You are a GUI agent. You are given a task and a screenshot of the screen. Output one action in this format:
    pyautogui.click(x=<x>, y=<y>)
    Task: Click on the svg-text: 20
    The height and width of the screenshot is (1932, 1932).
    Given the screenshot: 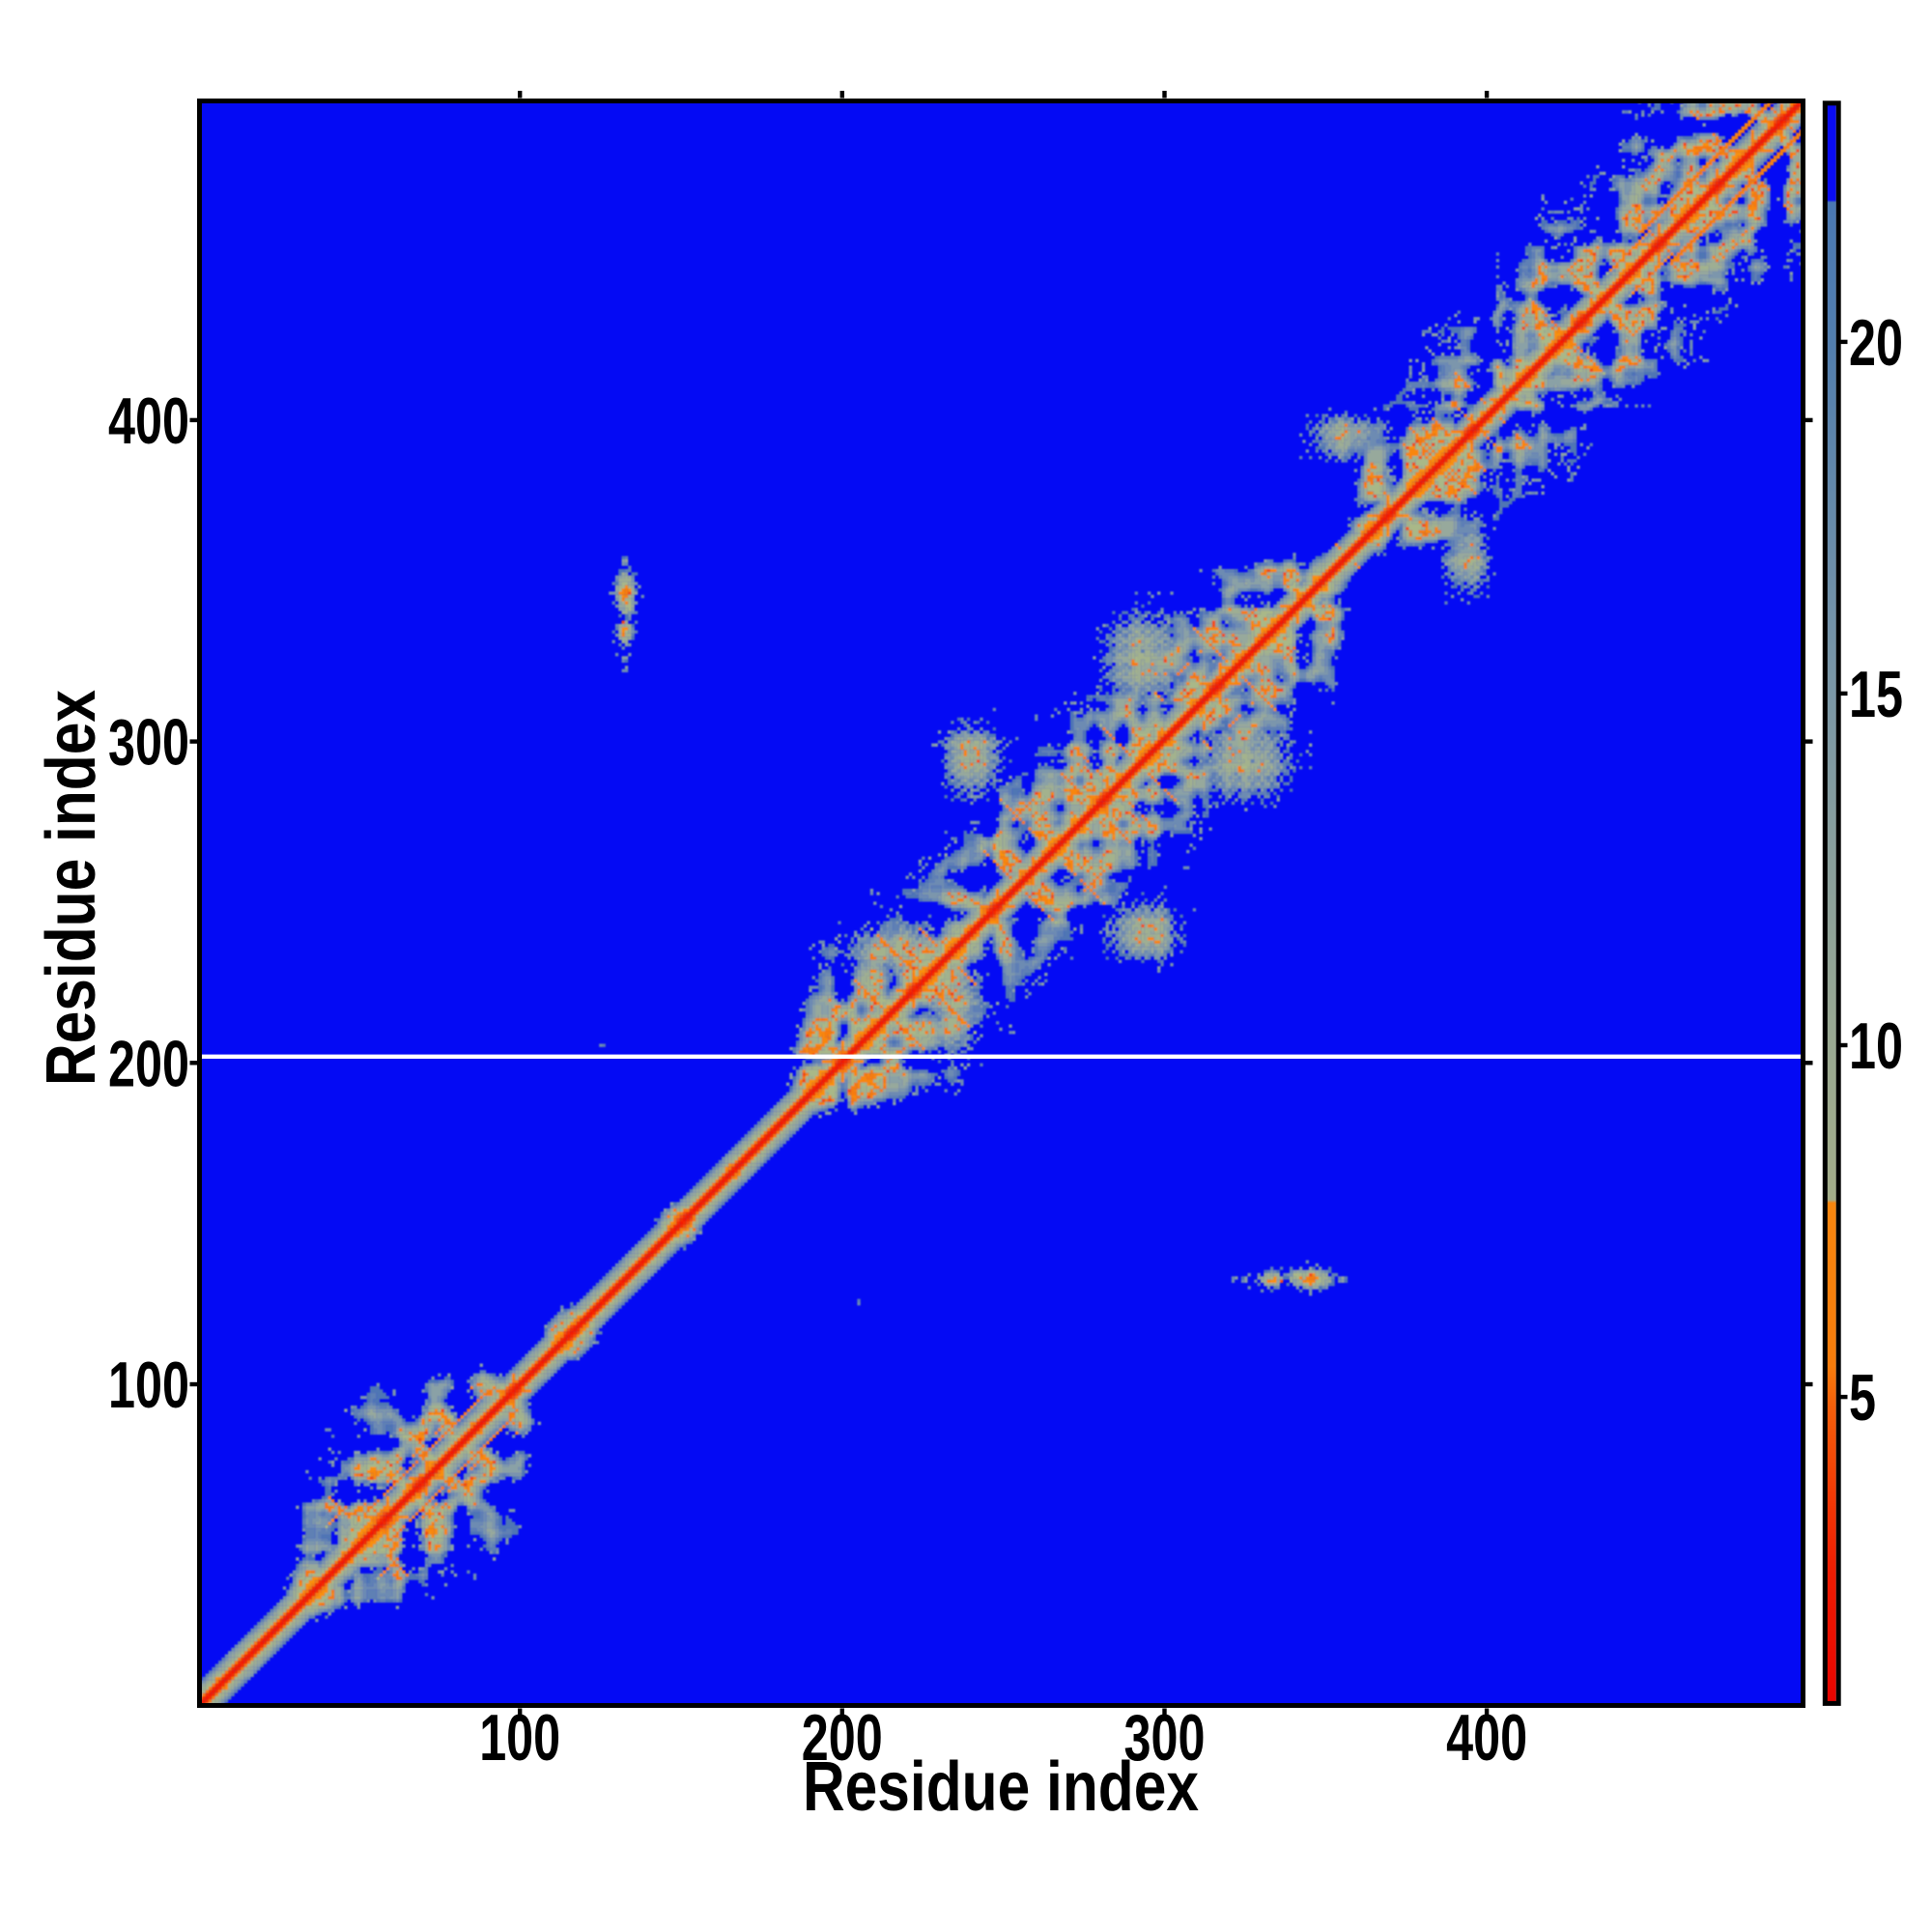 What is the action you would take?
    pyautogui.click(x=1876, y=343)
    